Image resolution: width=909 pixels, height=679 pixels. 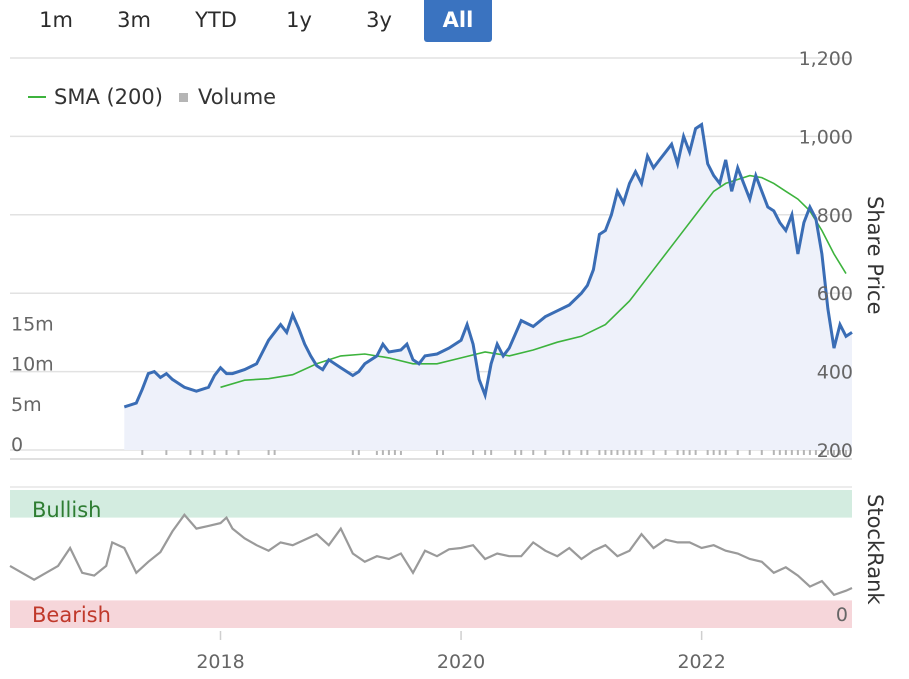 I want to click on price-tick-label: 400, so click(x=835, y=373).